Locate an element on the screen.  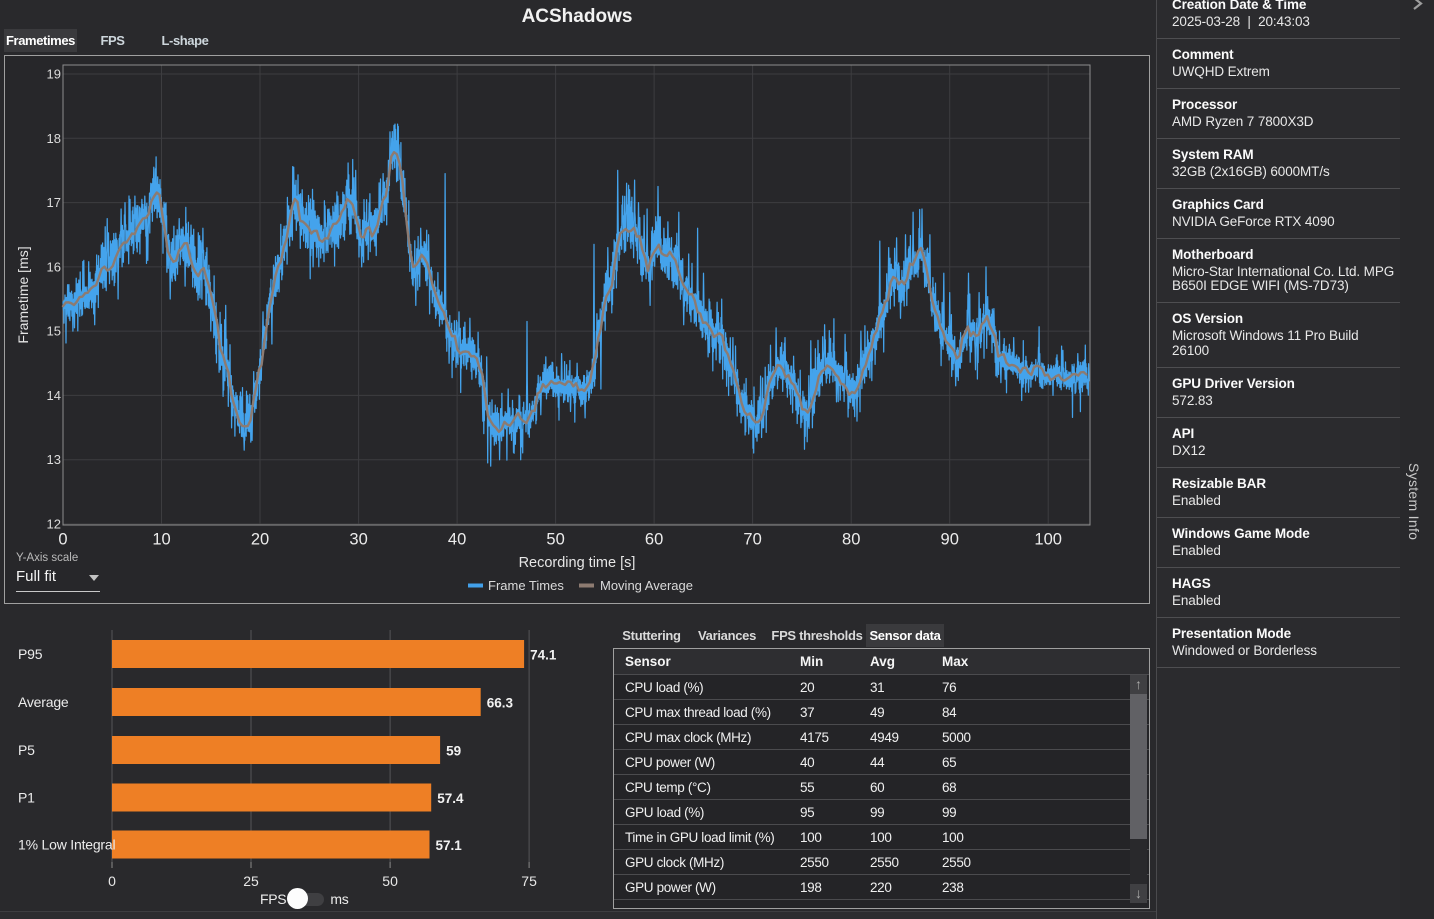
svg-text: Frametime [ms] is located at coordinates (23, 294).